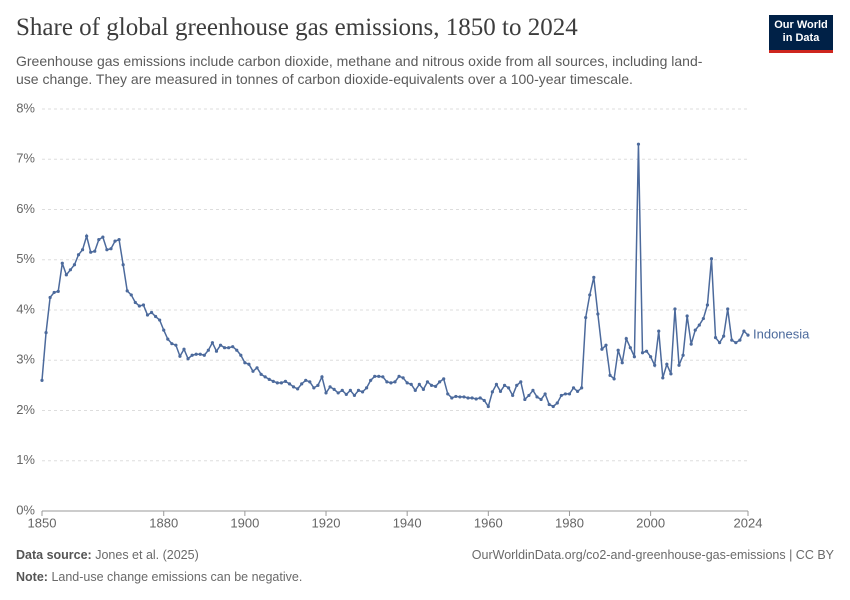 The width and height of the screenshot is (850, 600). Describe the element at coordinates (748, 522) in the screenshot. I see `x-tick-label: 2024` at that location.